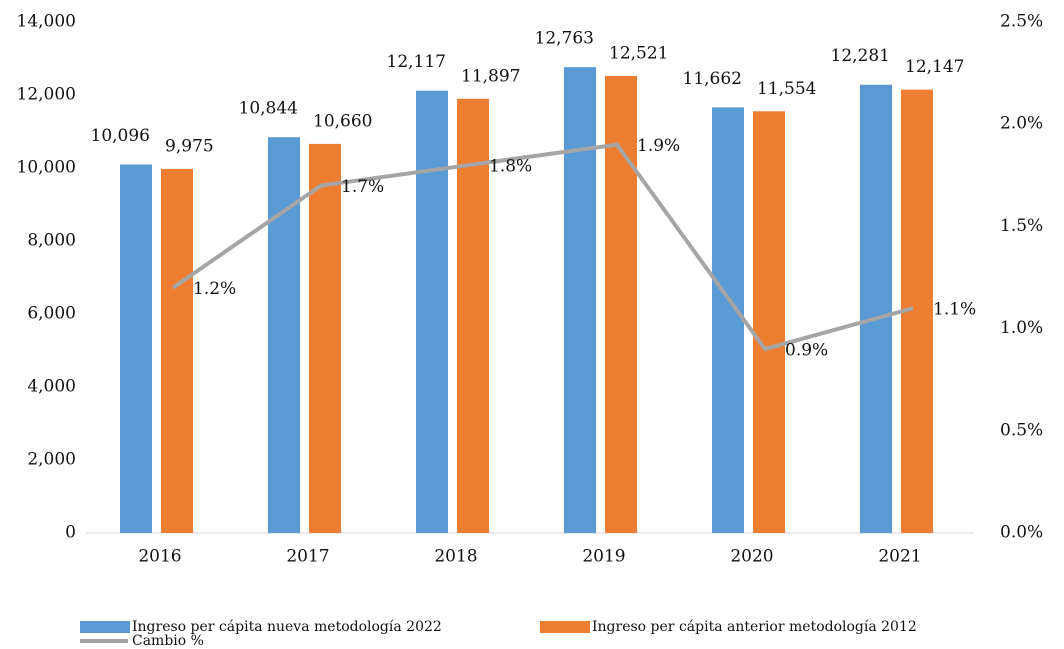 Image resolution: width=1064 pixels, height=649 pixels. What do you see at coordinates (46, 95) in the screenshot?
I see `y-tick-label: 12,000` at bounding box center [46, 95].